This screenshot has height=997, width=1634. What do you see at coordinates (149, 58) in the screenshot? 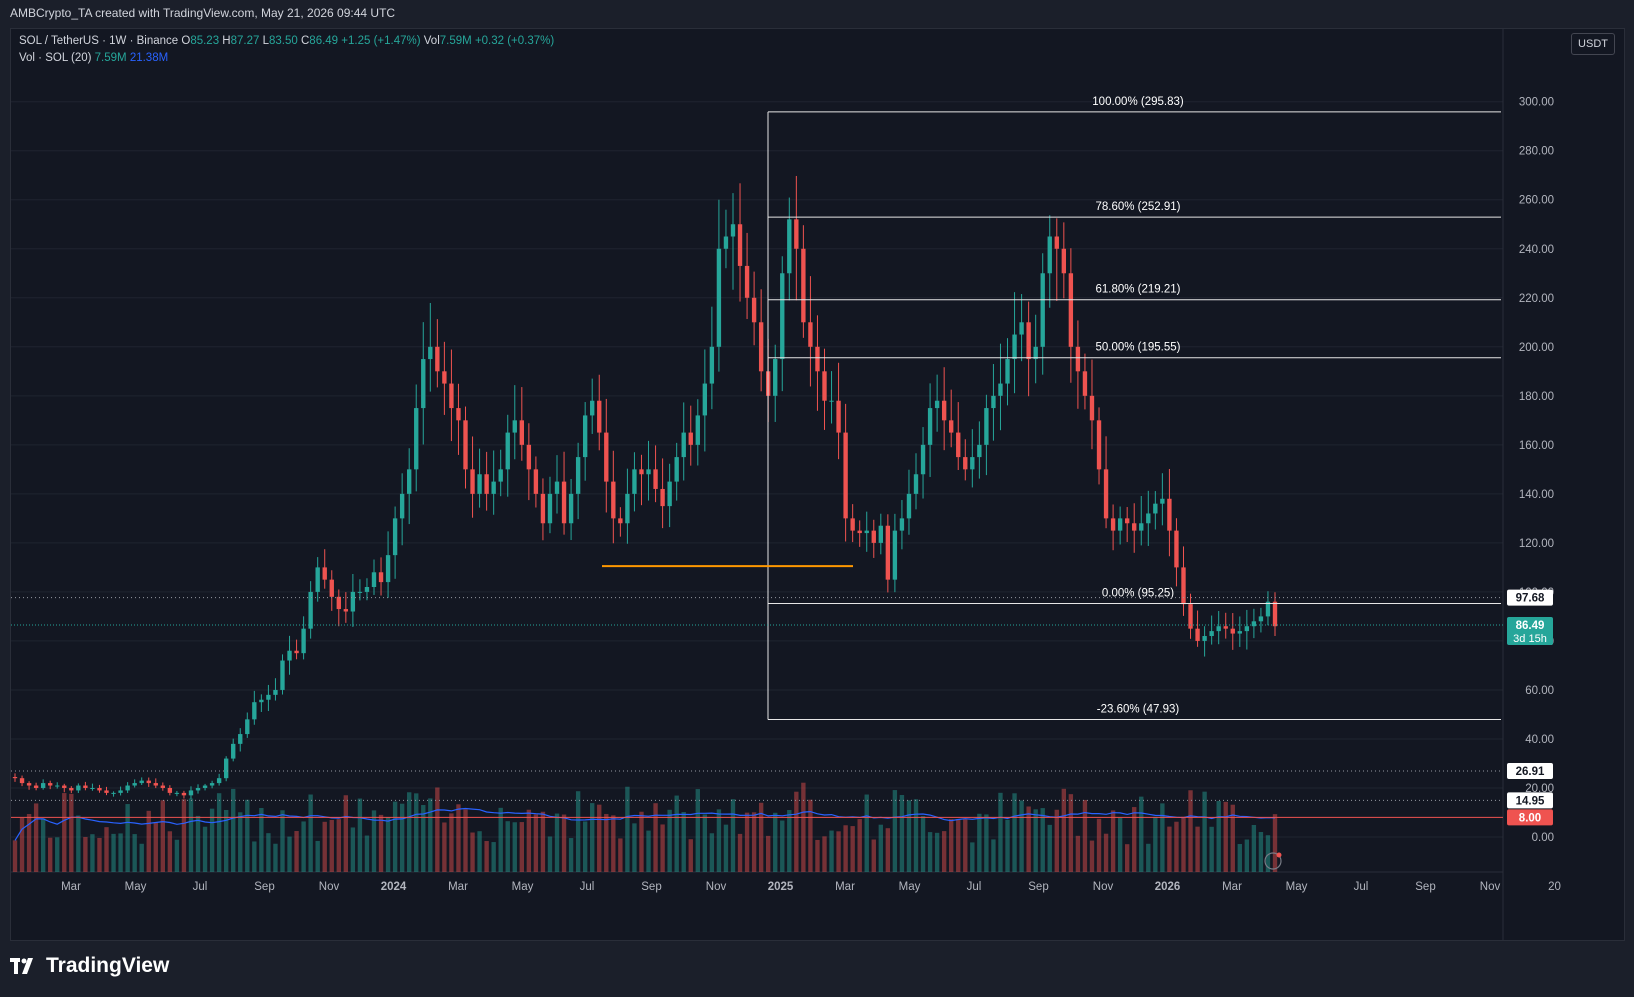
I see `volume-ma-value: 21.38M` at bounding box center [149, 58].